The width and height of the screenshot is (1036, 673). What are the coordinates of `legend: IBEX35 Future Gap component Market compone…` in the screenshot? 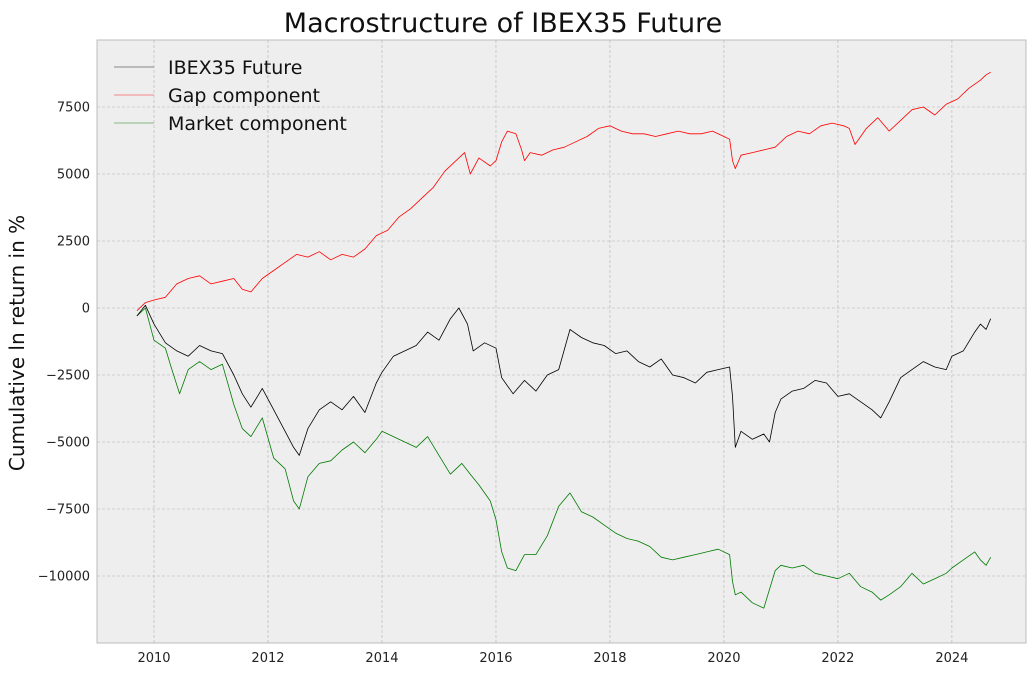 It's located at (230, 96).